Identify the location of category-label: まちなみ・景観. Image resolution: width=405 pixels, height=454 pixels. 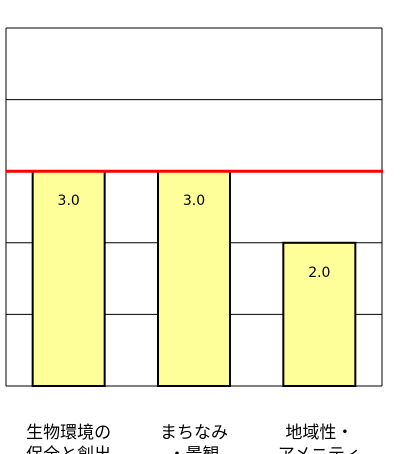
(194, 438).